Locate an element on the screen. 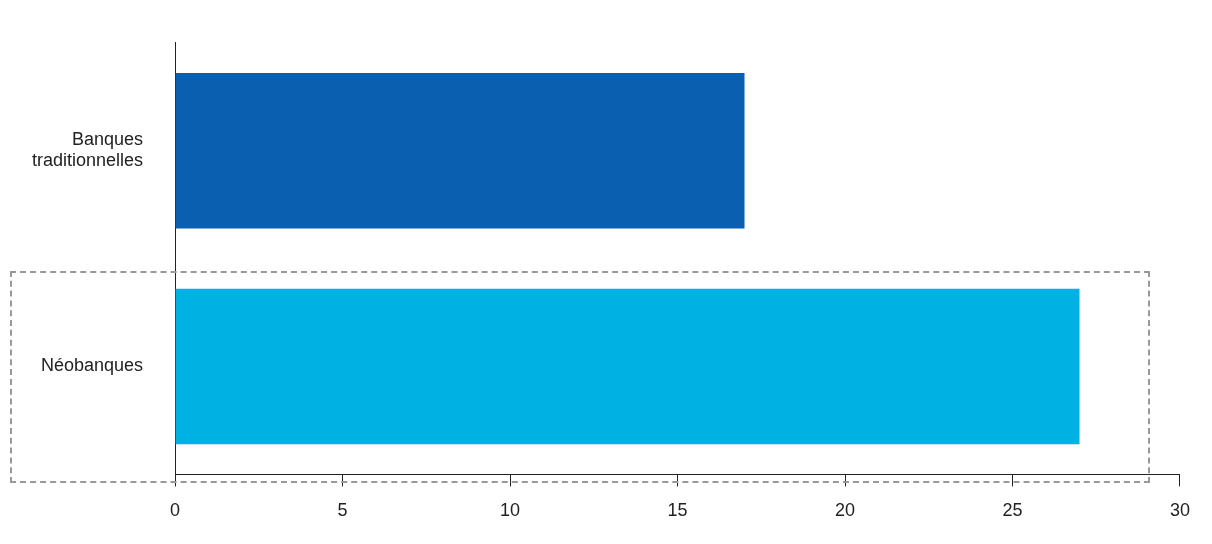 This screenshot has height=544, width=1212. x-tick-label: 20 is located at coordinates (845, 510).